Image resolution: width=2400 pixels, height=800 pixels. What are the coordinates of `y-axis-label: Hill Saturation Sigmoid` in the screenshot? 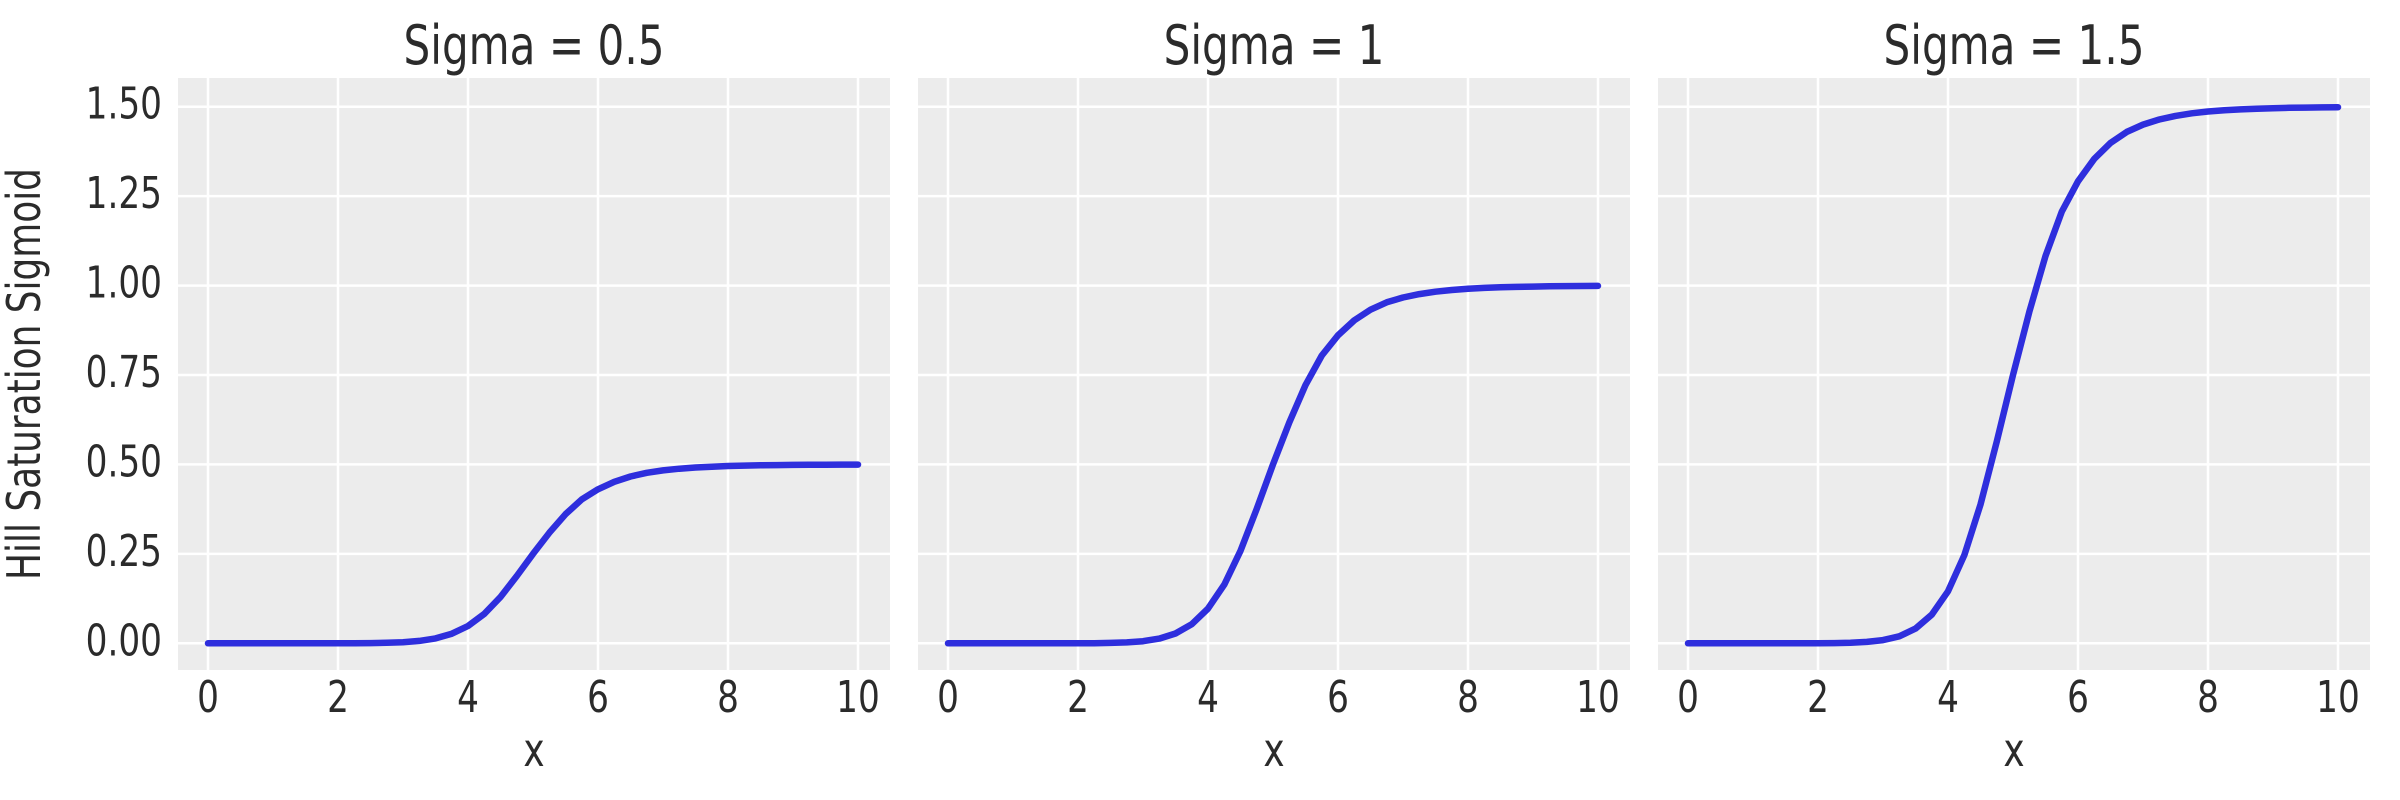 It's located at (25, 374).